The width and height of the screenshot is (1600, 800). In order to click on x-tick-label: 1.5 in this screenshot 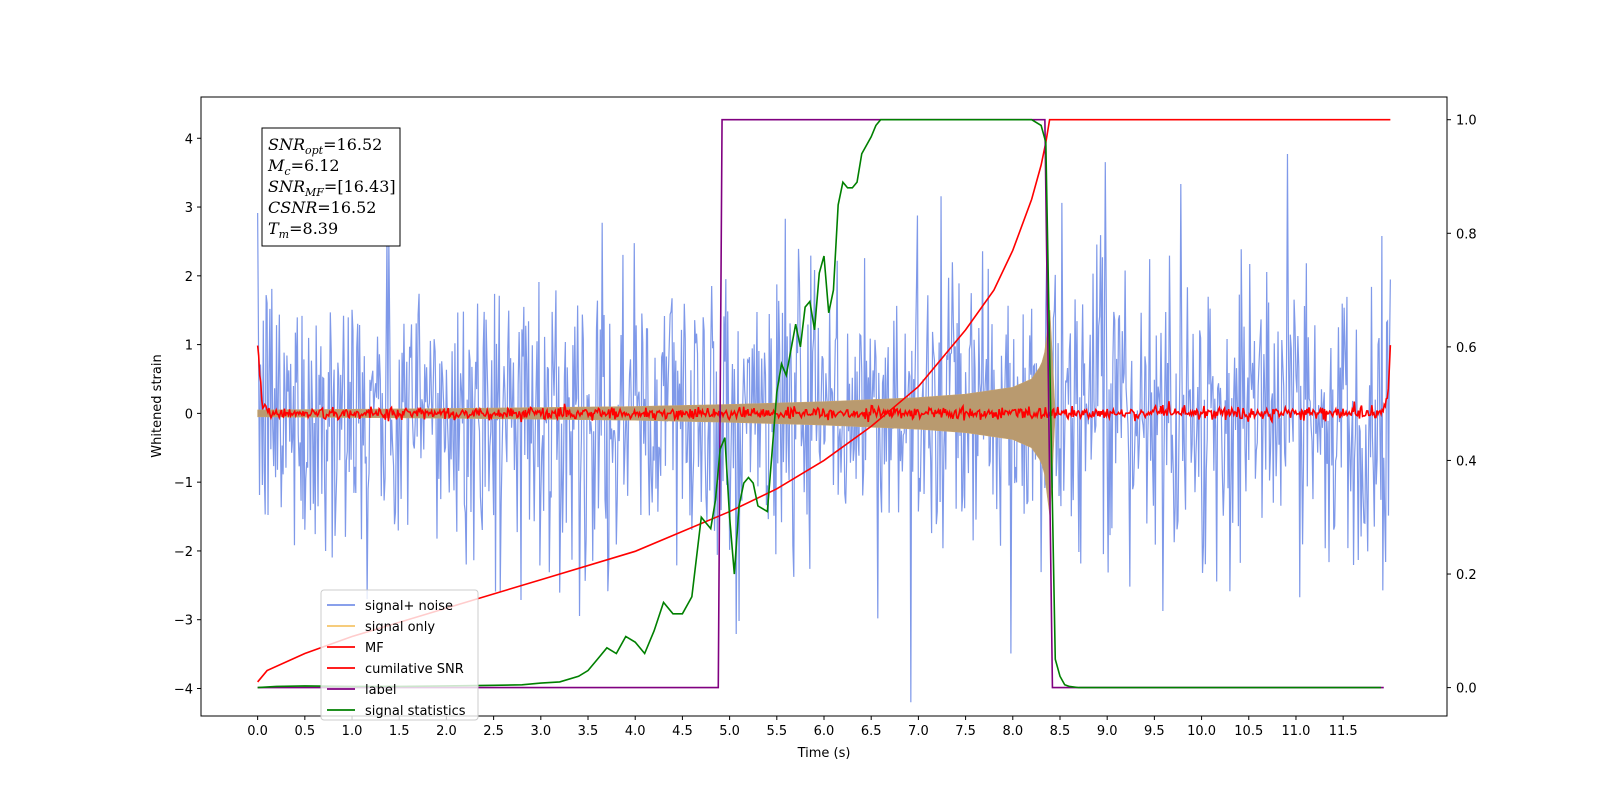, I will do `click(399, 731)`.